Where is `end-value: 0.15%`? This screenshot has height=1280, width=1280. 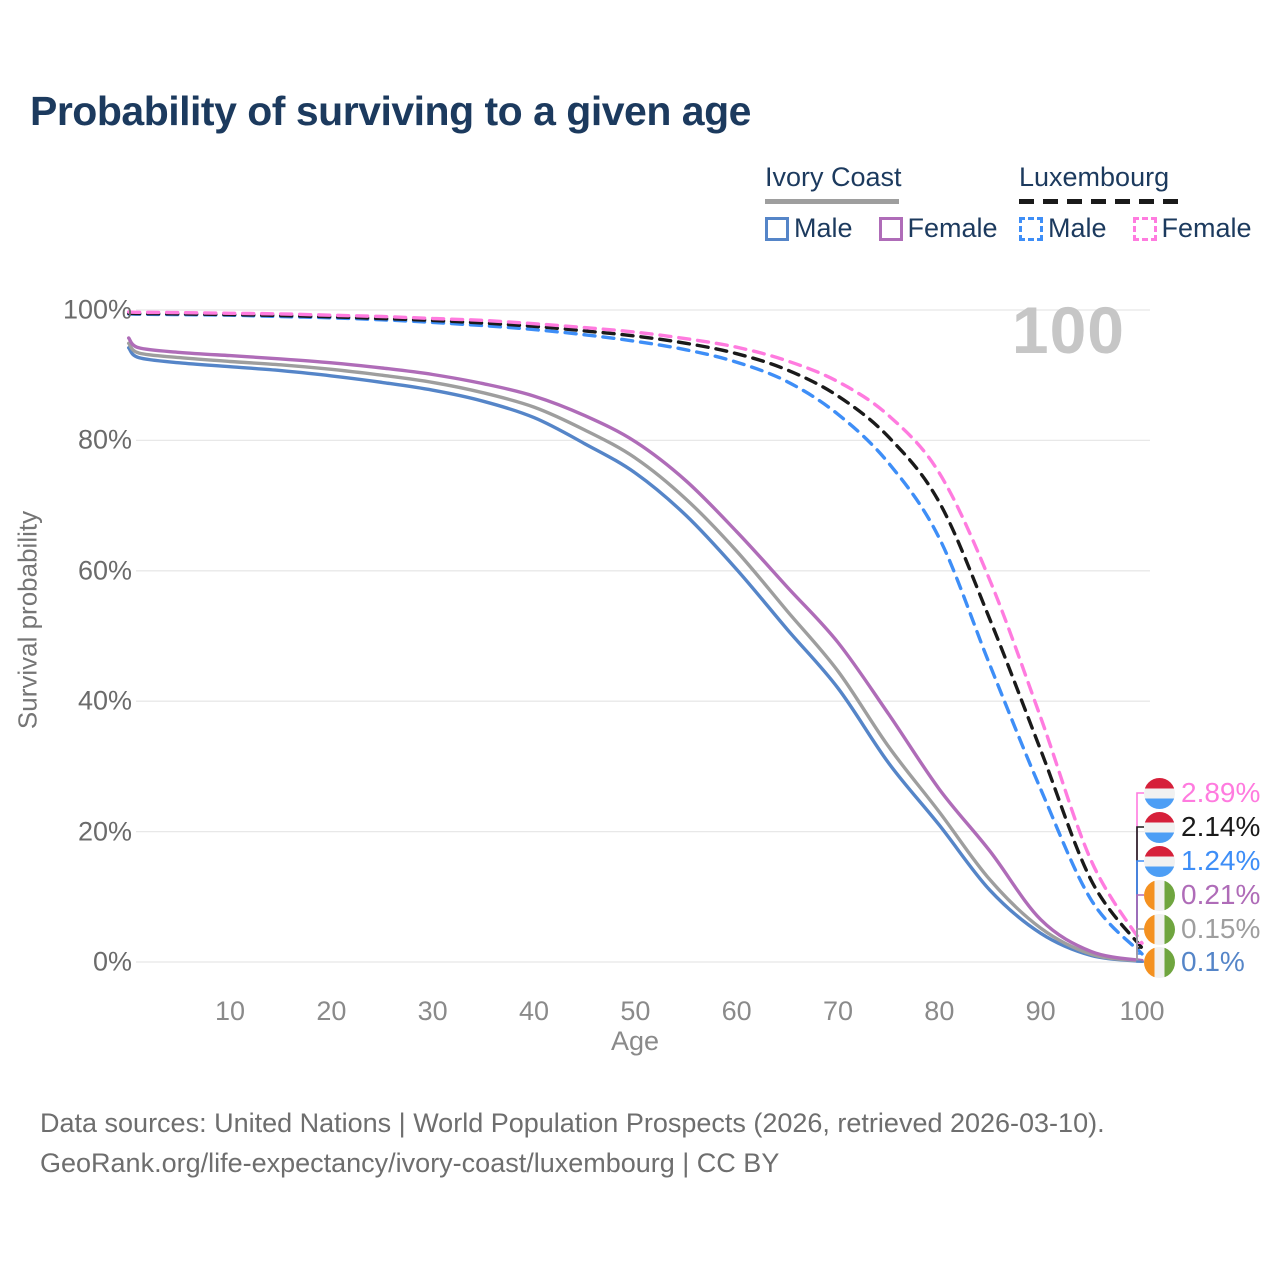 end-value: 0.15% is located at coordinates (1221, 928).